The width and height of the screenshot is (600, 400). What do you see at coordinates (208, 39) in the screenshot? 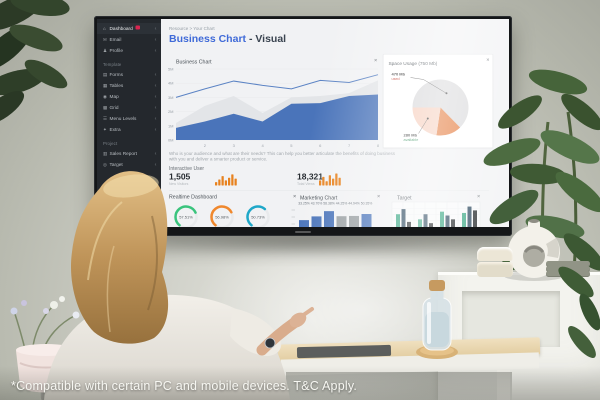
I see `page-title-primary: Business Chart` at bounding box center [208, 39].